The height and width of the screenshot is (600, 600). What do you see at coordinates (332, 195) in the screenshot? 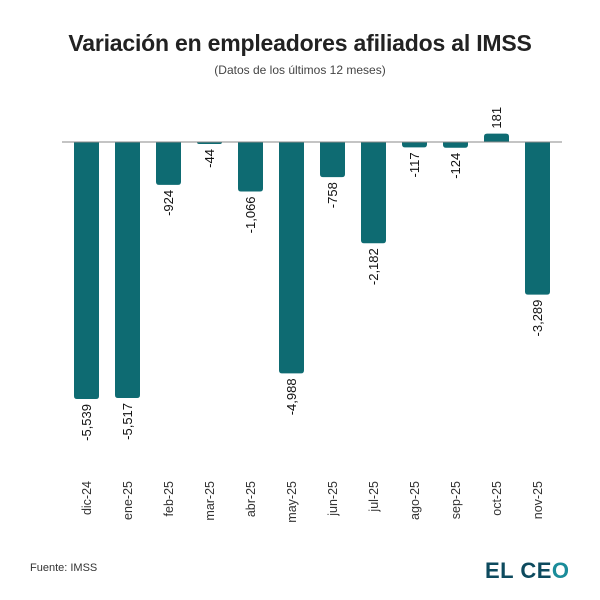
I see `data-label: -758` at bounding box center [332, 195].